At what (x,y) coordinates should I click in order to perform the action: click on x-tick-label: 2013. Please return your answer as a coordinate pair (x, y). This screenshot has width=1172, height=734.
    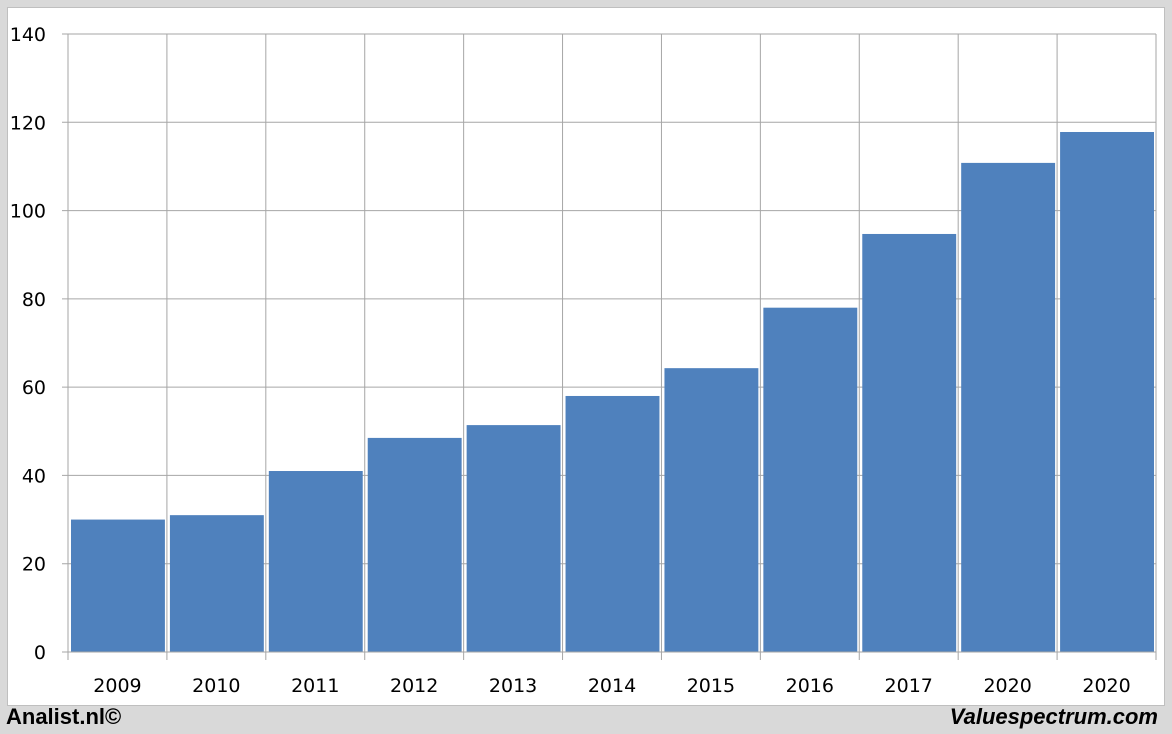
    Looking at the image, I should click on (513, 686).